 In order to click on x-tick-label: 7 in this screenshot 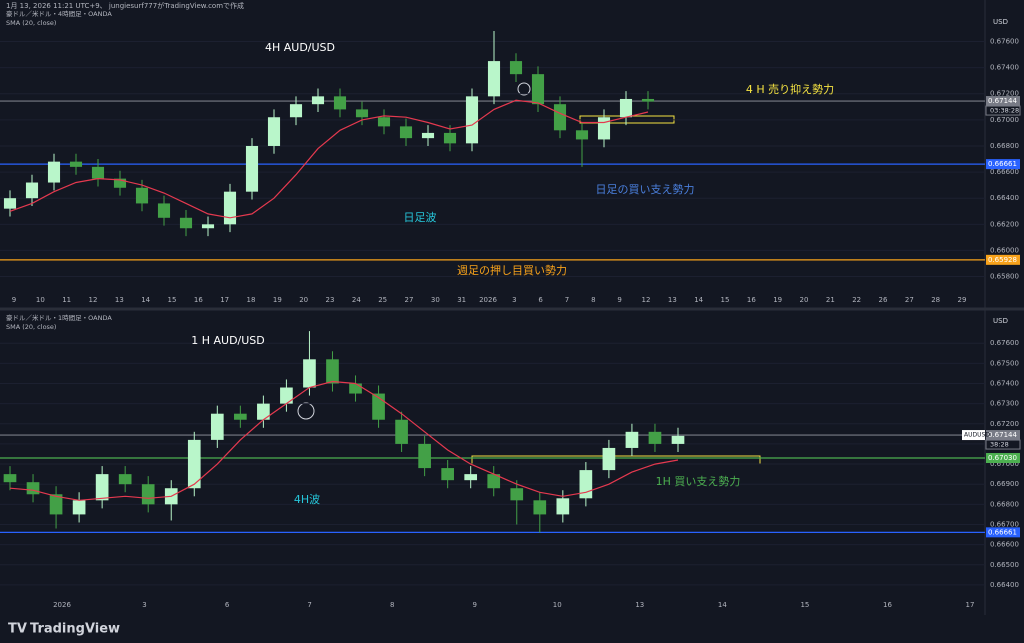, I will do `click(567, 300)`.